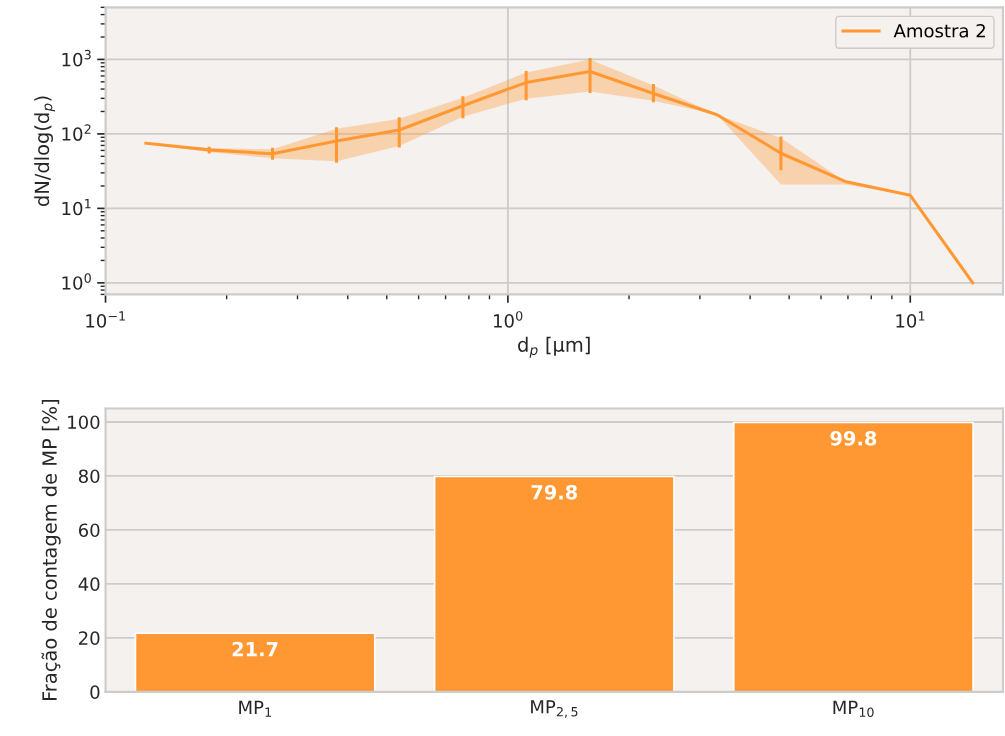  I want to click on x-axis-title: d$_{p}$ [μm], so click(554, 347).